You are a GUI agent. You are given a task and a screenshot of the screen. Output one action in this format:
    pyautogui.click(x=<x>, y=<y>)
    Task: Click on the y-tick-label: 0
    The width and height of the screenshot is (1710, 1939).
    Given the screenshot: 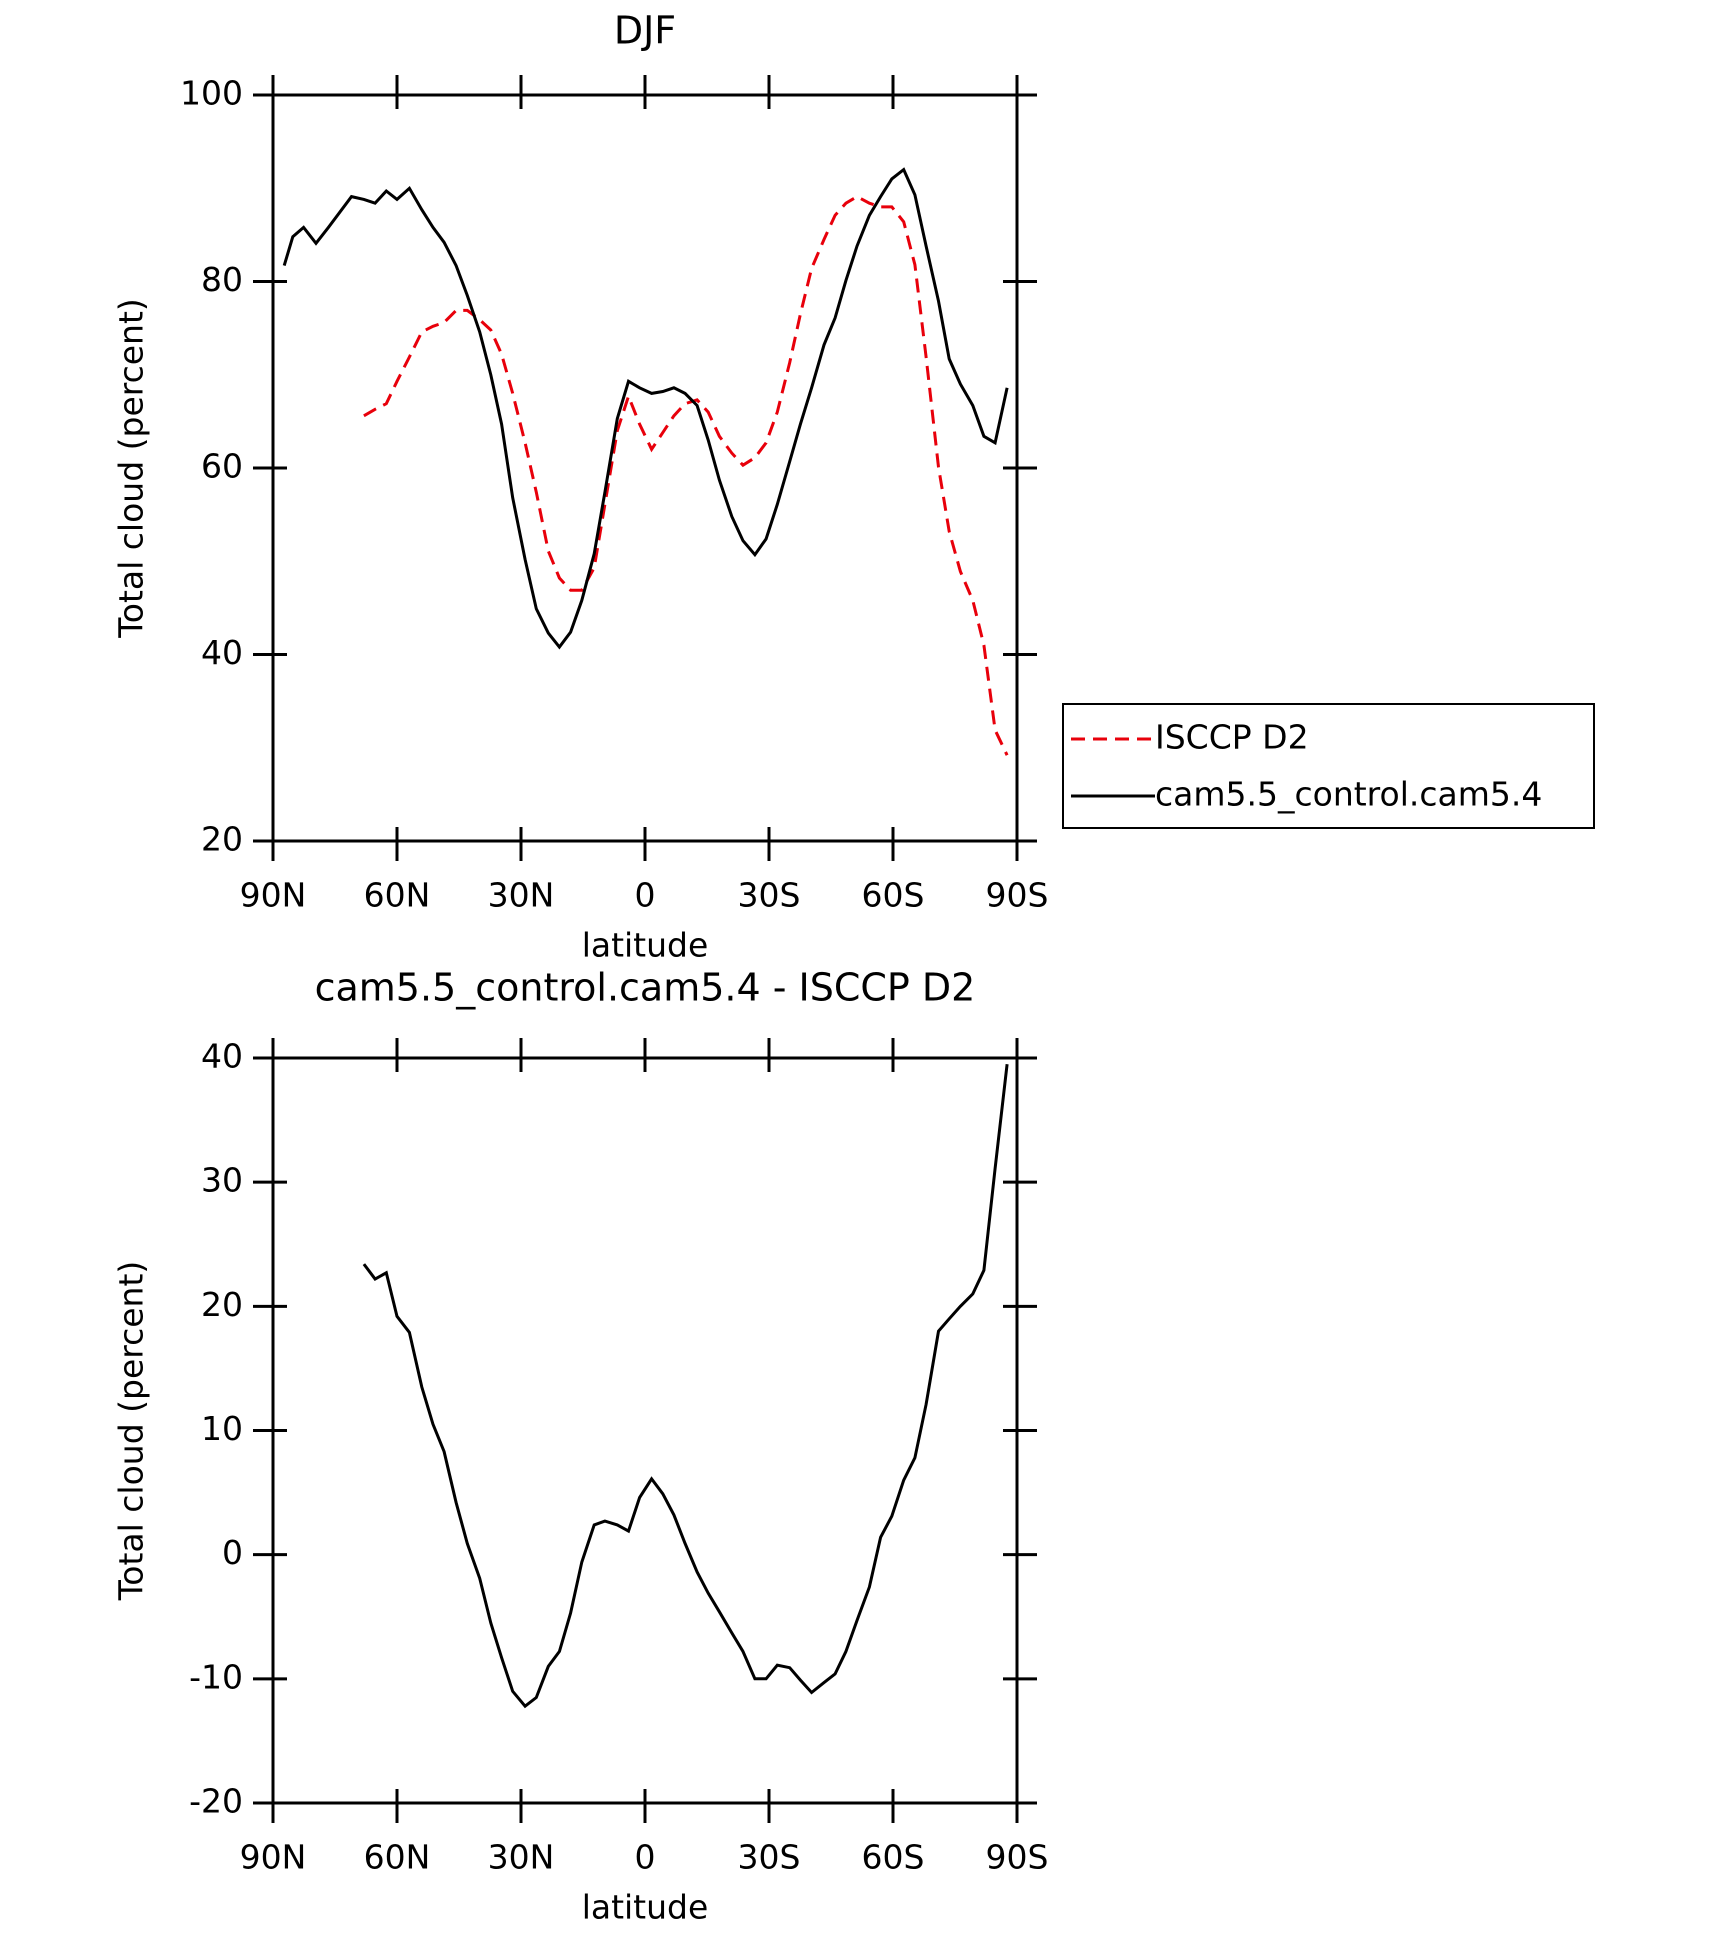 What is the action you would take?
    pyautogui.click(x=232, y=1552)
    